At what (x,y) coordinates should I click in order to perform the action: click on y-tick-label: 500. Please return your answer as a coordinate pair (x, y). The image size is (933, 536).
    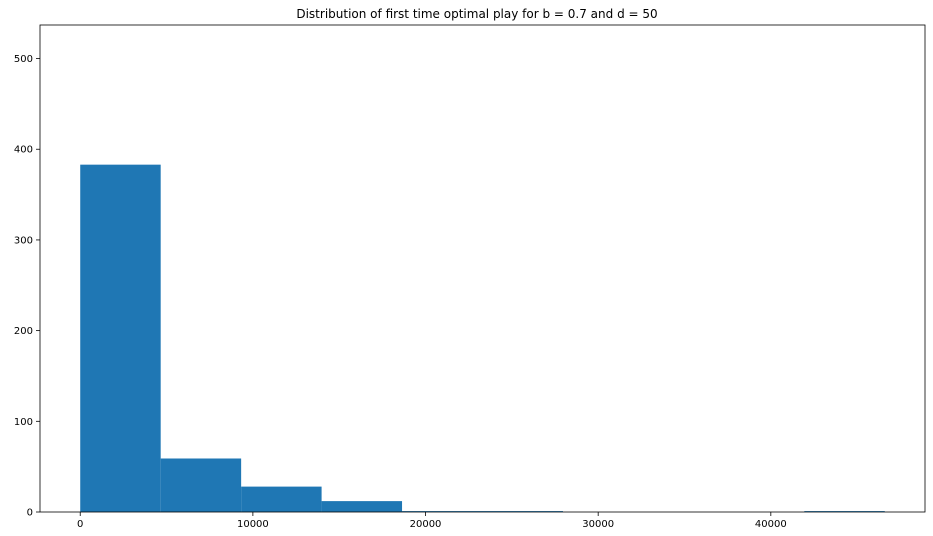
    Looking at the image, I should click on (23, 59).